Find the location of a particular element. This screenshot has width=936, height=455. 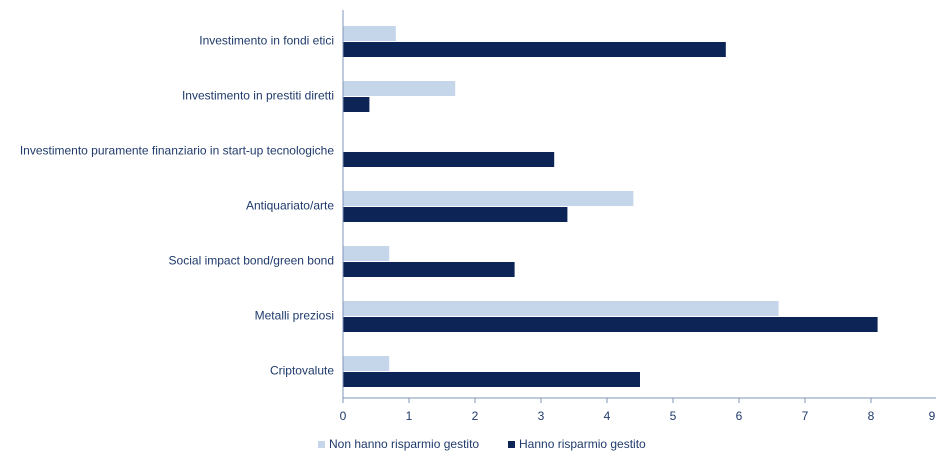

category-label-1: Investimento in prestiti diretti is located at coordinates (258, 96).